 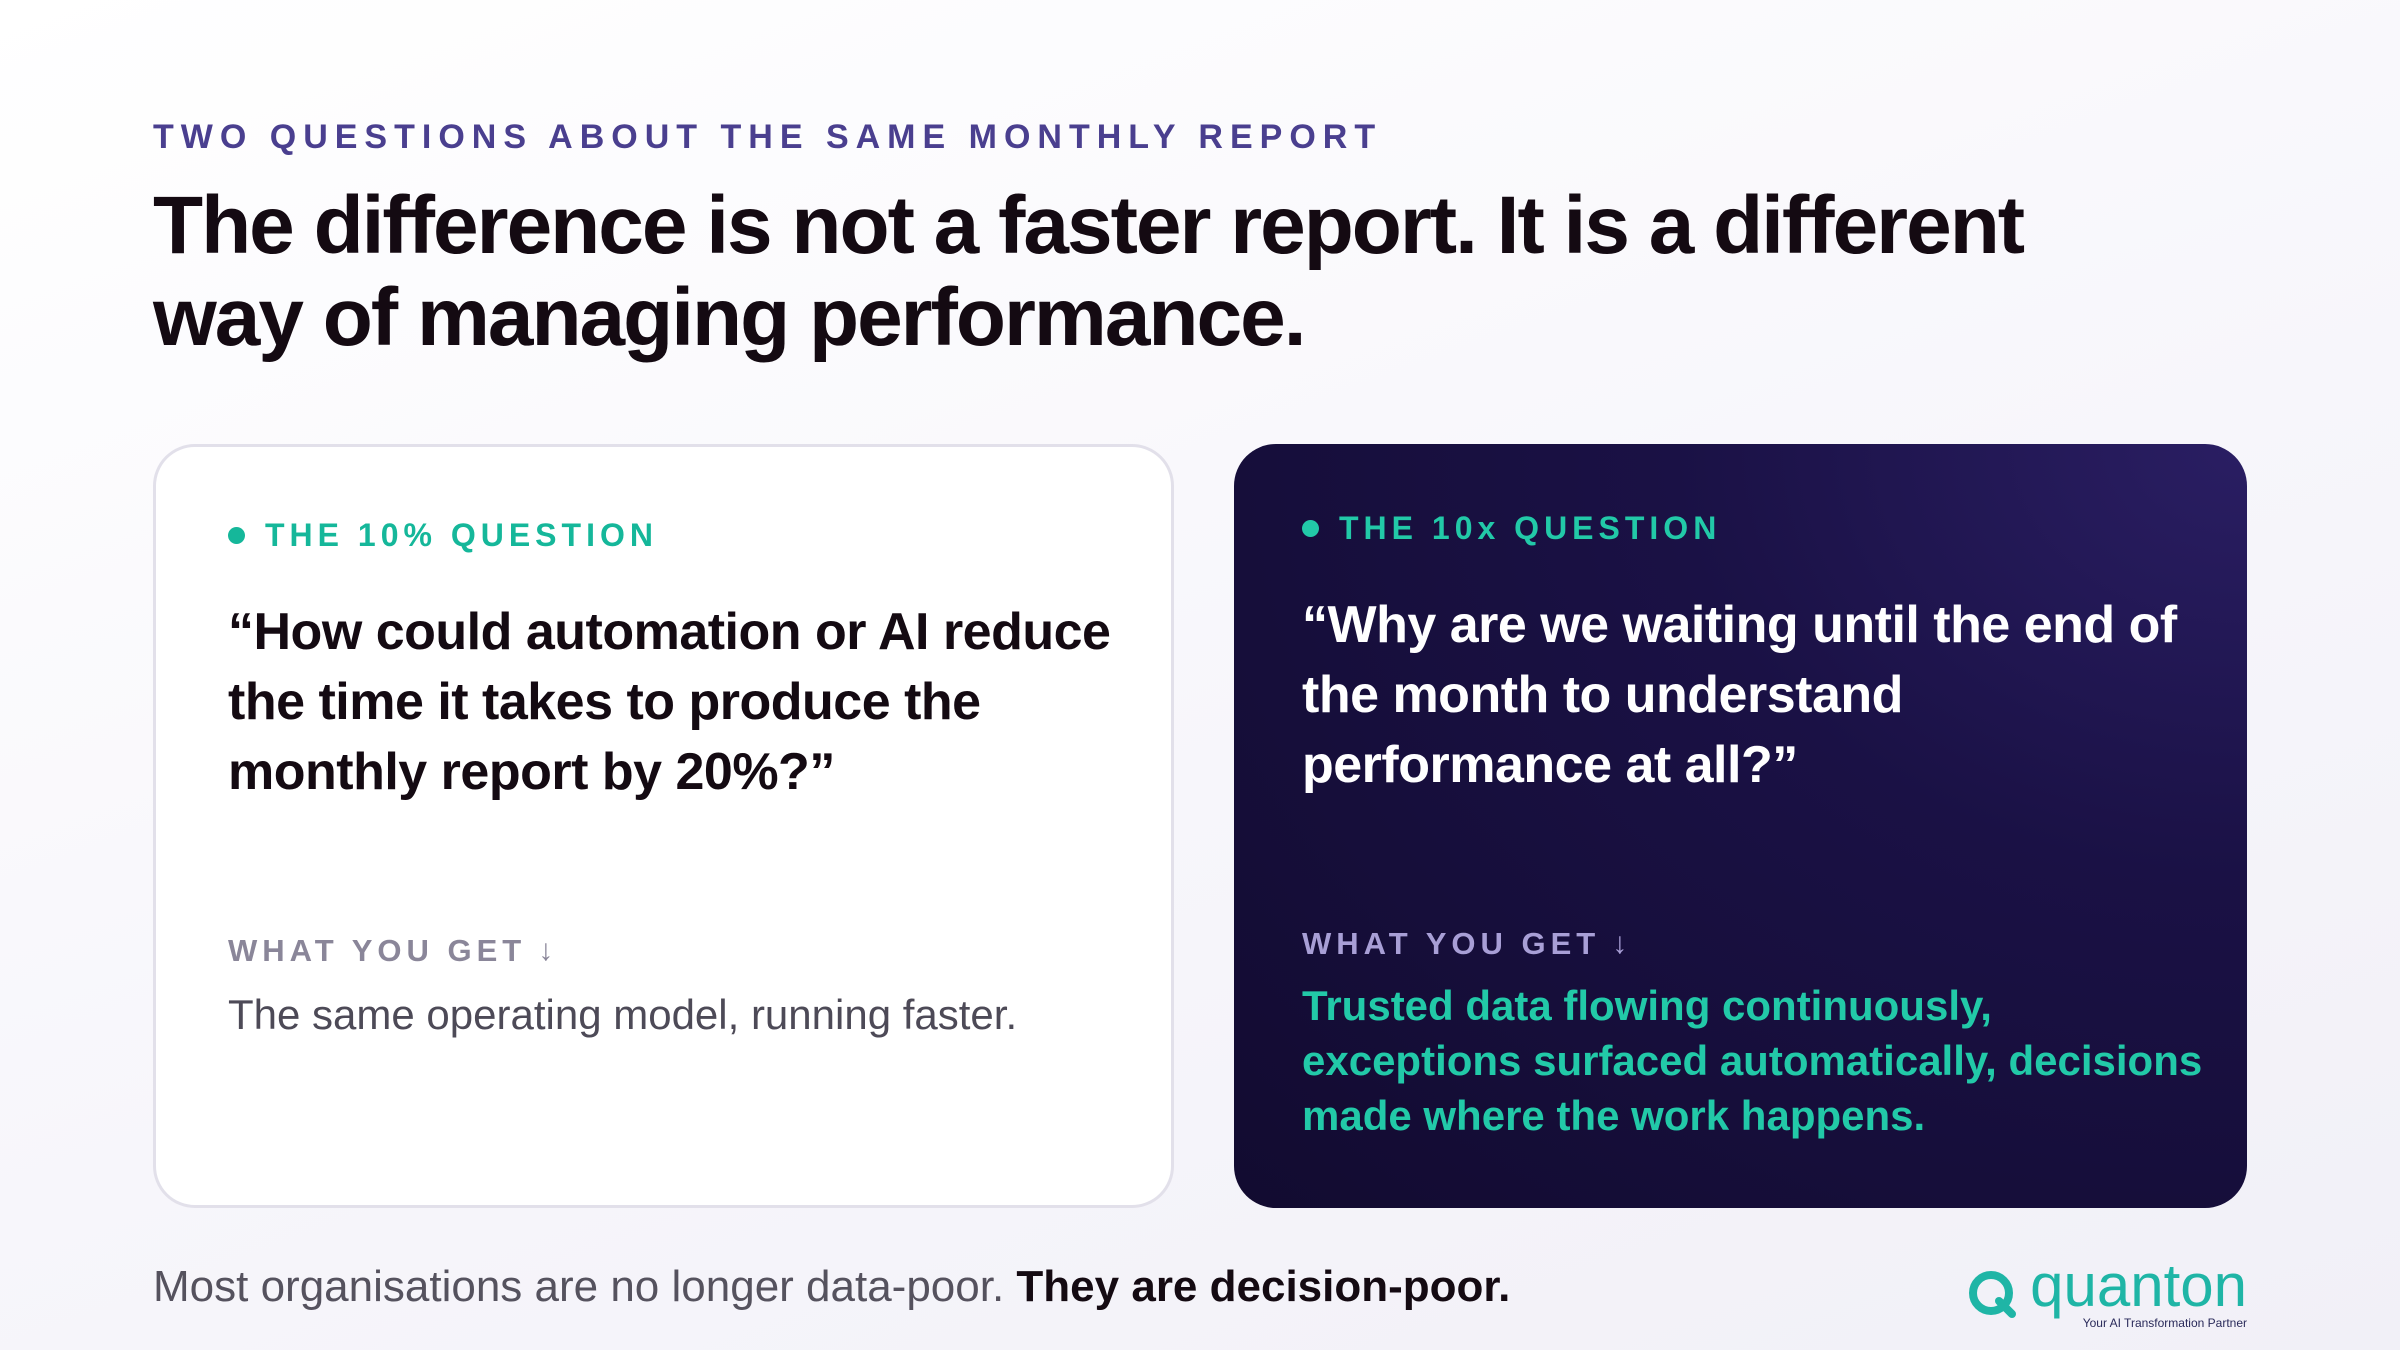 I want to click on brand-logo: quanton Your AI Transformation Partner, so click(x=2106, y=1291).